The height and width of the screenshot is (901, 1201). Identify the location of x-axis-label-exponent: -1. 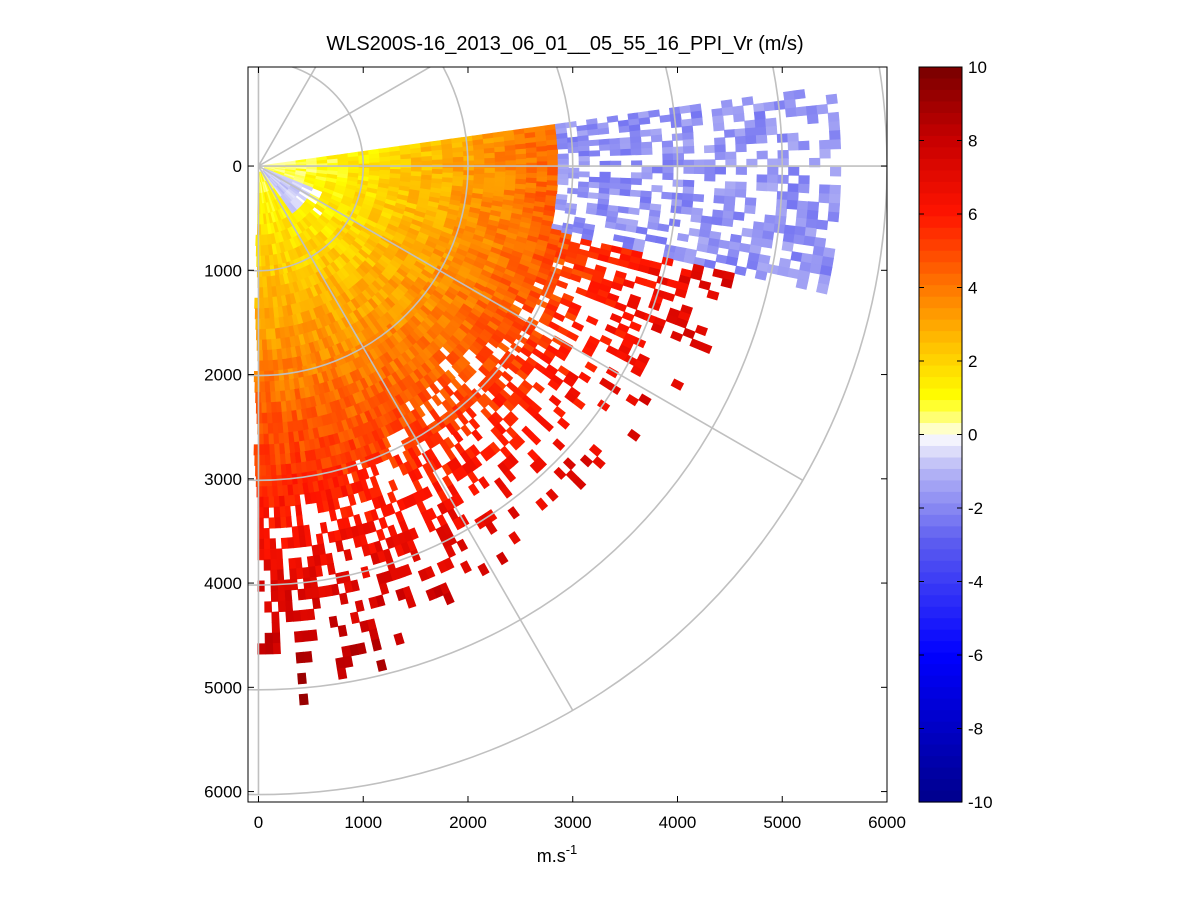
(572, 849).